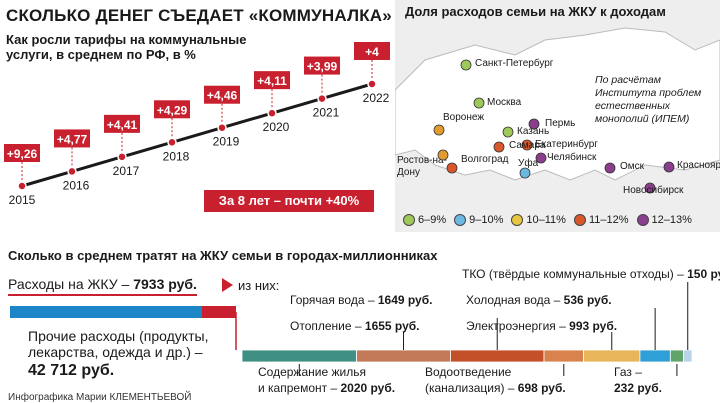 The width and height of the screenshot is (720, 403). Describe the element at coordinates (165, 284) in the screenshot. I see `total-value: 7933 руб.` at that location.